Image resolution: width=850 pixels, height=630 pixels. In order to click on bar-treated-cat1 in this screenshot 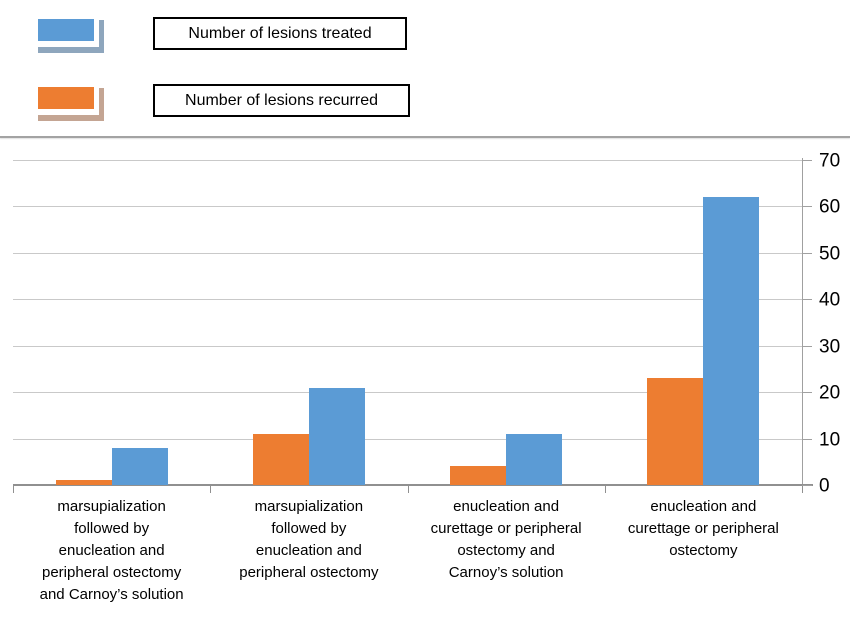, I will do `click(139, 466)`.